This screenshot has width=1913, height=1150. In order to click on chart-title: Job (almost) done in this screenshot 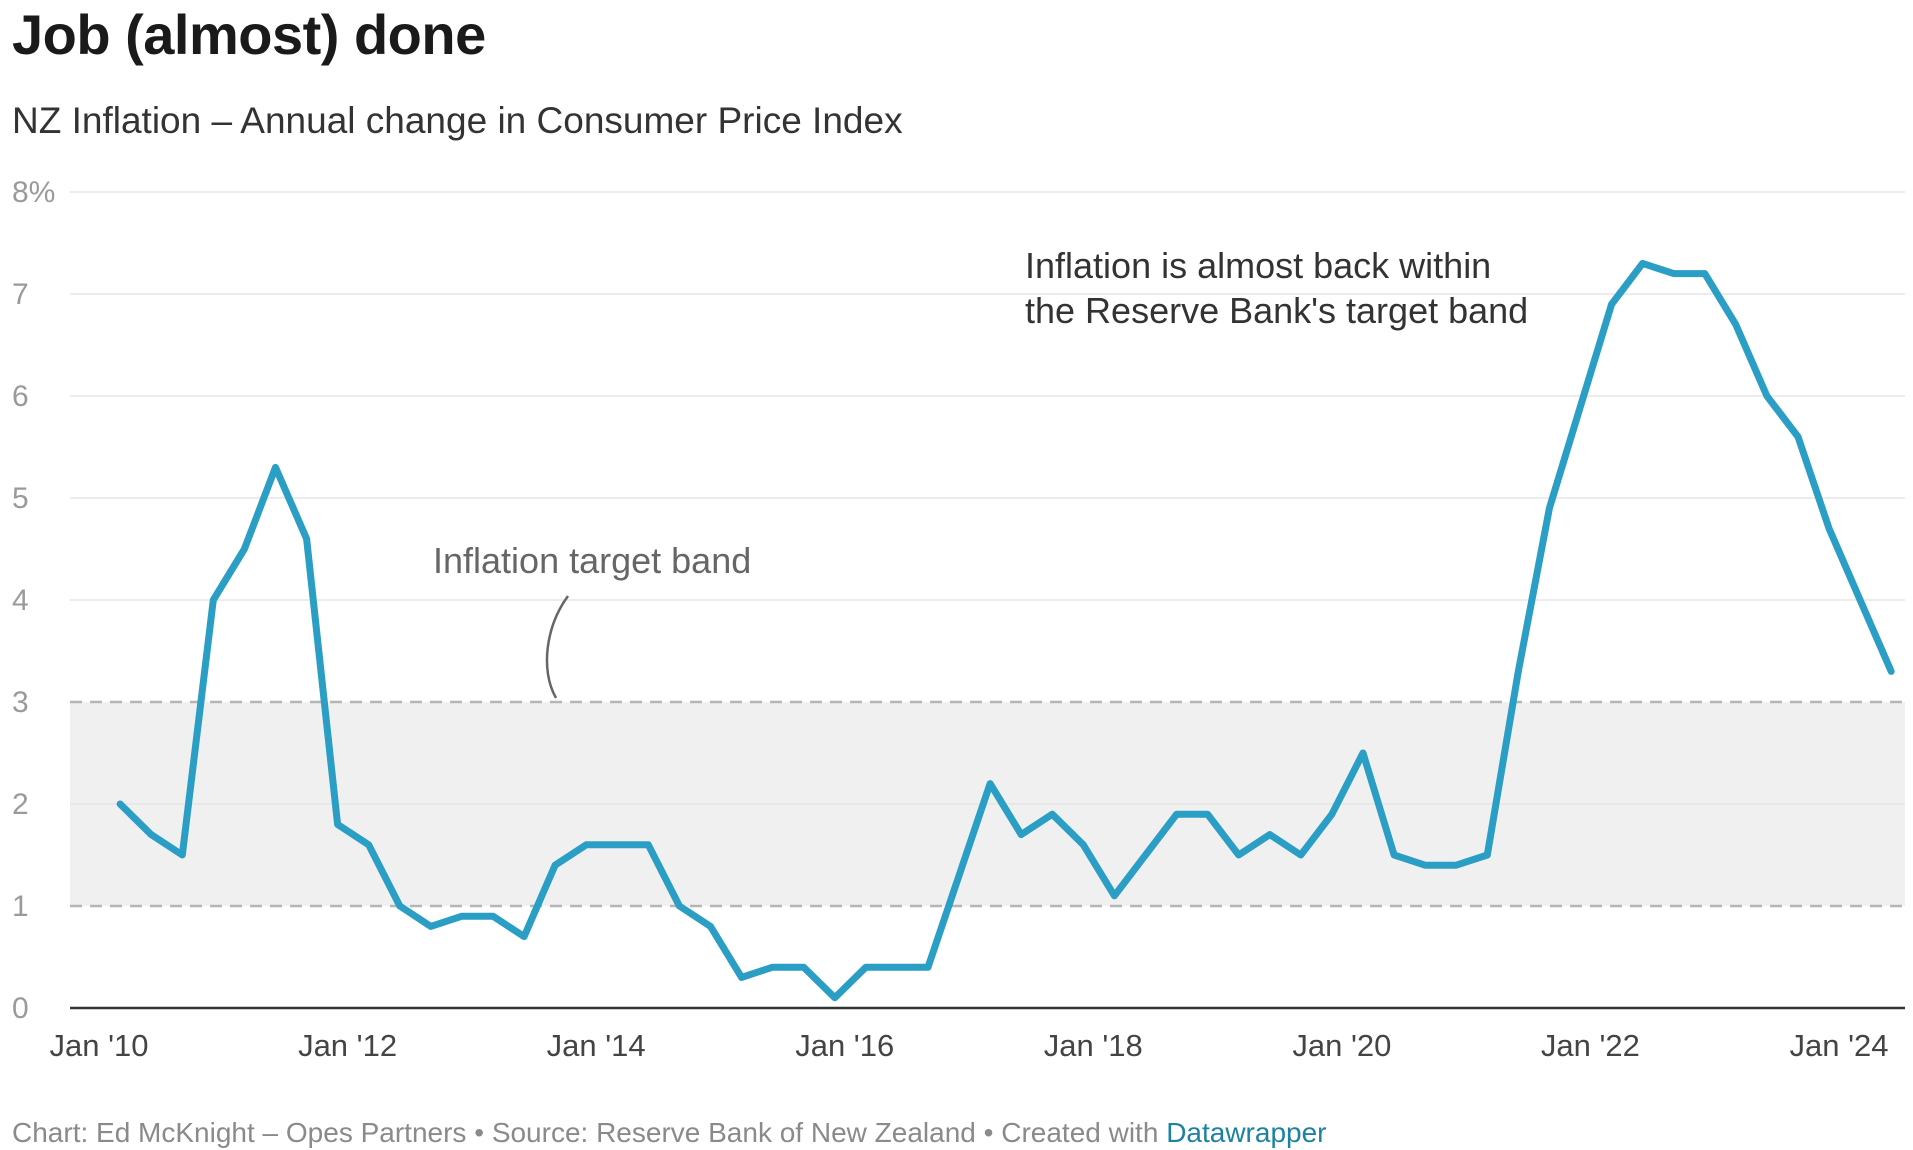, I will do `click(249, 34)`.